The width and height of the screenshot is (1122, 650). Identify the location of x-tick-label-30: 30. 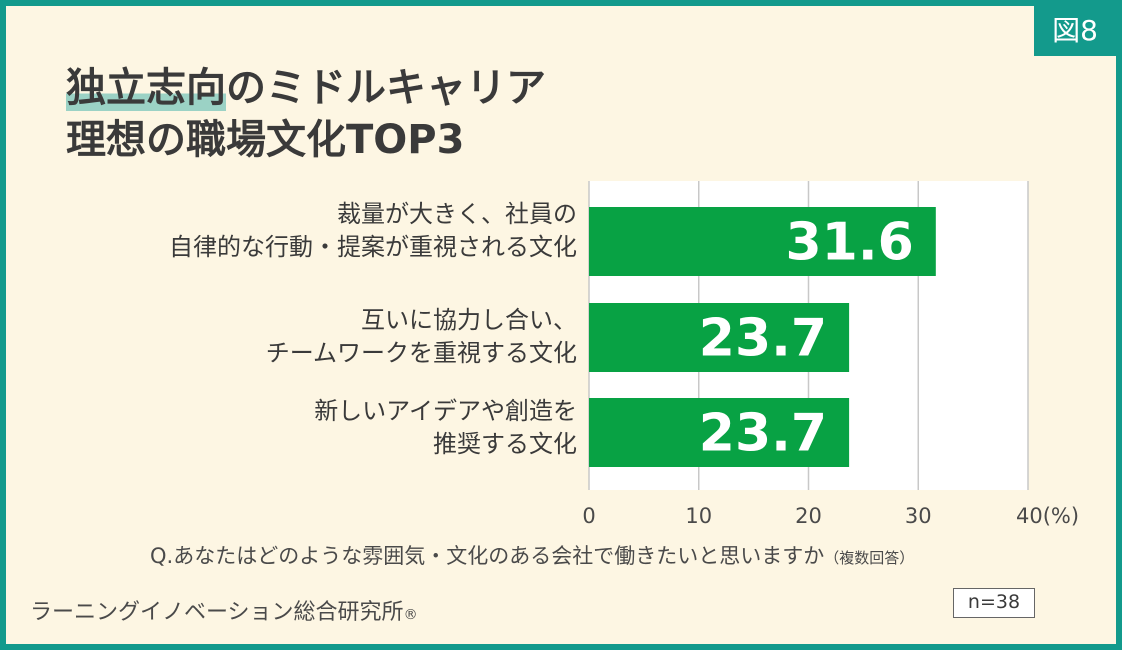
(918, 516).